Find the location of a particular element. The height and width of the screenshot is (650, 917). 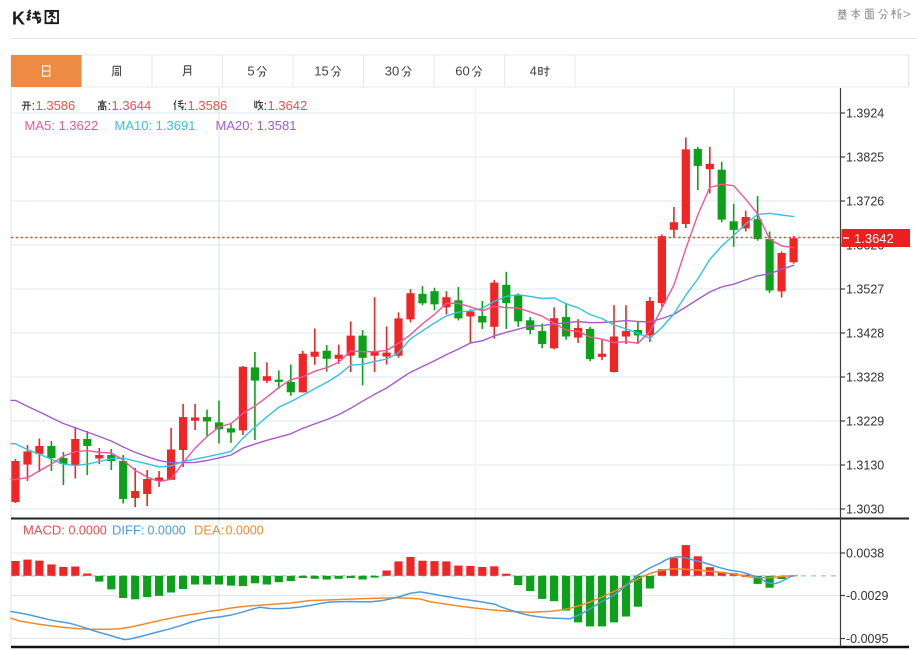

svg-text: 1.3328 is located at coordinates (865, 378).